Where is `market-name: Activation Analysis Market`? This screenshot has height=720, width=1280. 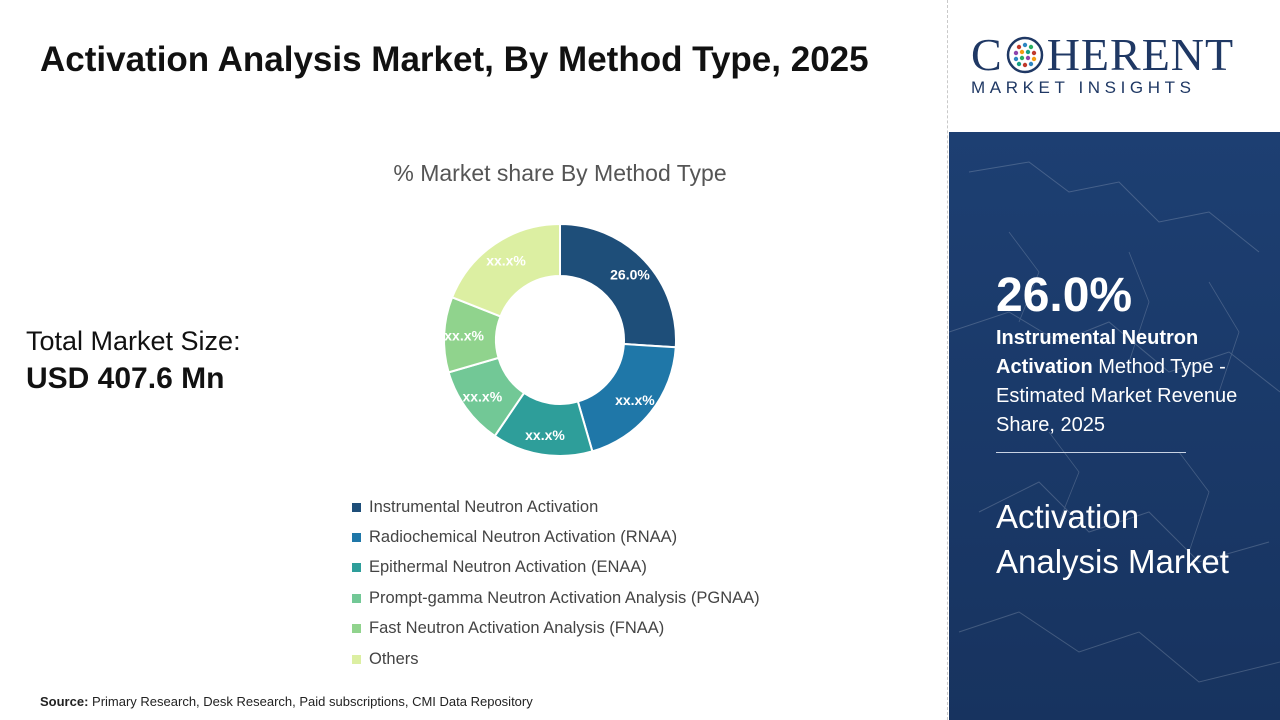
market-name: Activation Analysis Market is located at coordinates (1112, 539).